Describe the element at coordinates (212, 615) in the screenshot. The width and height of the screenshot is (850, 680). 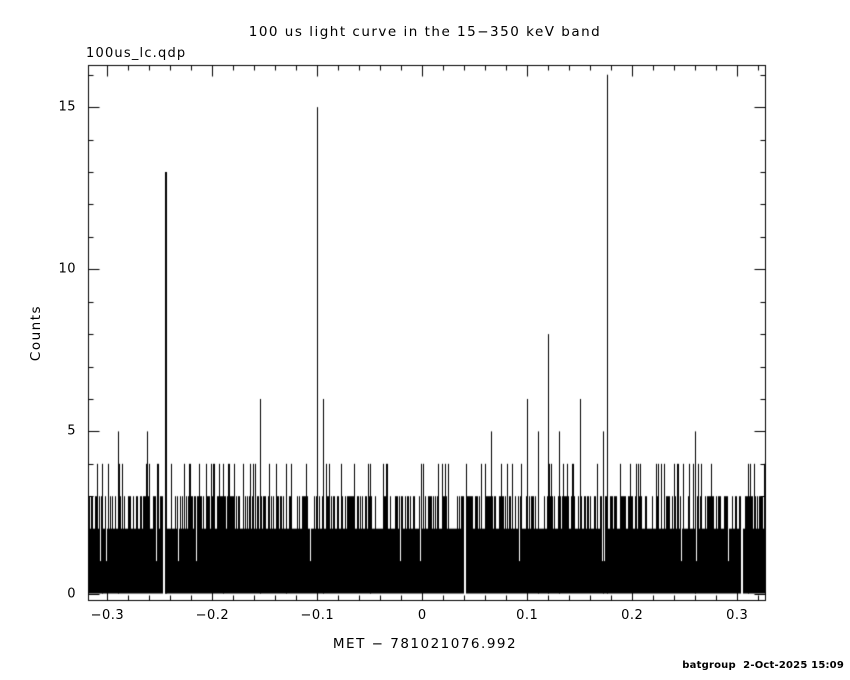
I see `x-tick-label: −0.2` at that location.